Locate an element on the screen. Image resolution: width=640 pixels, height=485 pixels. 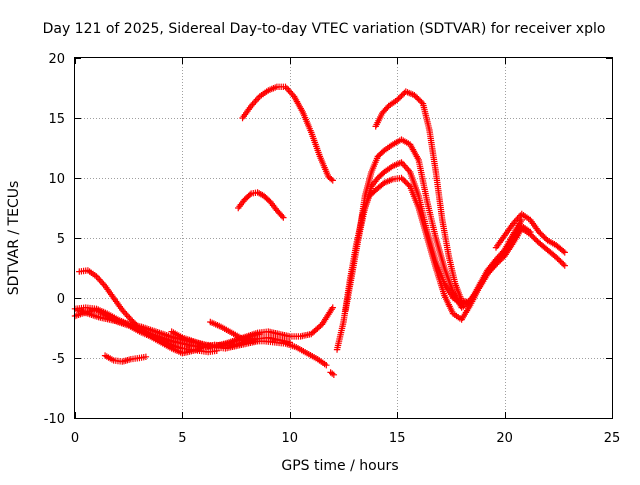
y-tick-label: -5 is located at coordinates (58, 359).